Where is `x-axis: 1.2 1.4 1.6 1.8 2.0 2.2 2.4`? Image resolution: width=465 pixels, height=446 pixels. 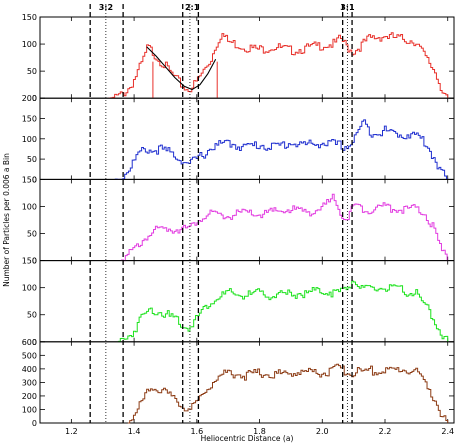
x-axis: 1.2 1.4 1.6 1.8 2.0 2.2 2.4 is located at coordinates (259, 431).